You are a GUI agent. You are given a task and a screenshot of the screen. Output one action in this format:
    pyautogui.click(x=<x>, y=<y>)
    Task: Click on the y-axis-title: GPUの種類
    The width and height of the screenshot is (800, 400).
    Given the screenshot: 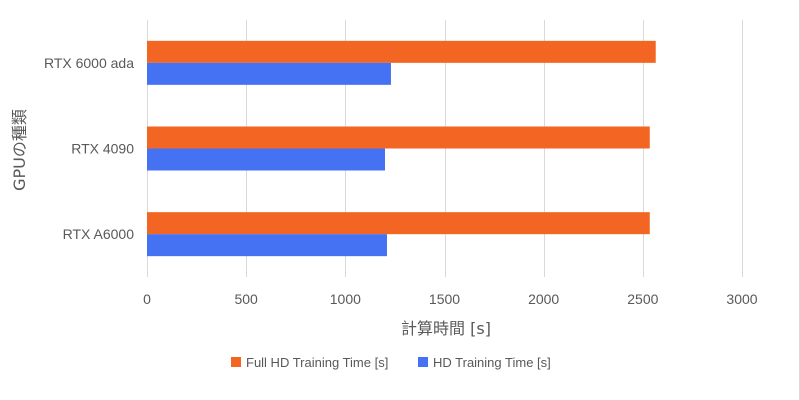 What is the action you would take?
    pyautogui.click(x=19, y=150)
    